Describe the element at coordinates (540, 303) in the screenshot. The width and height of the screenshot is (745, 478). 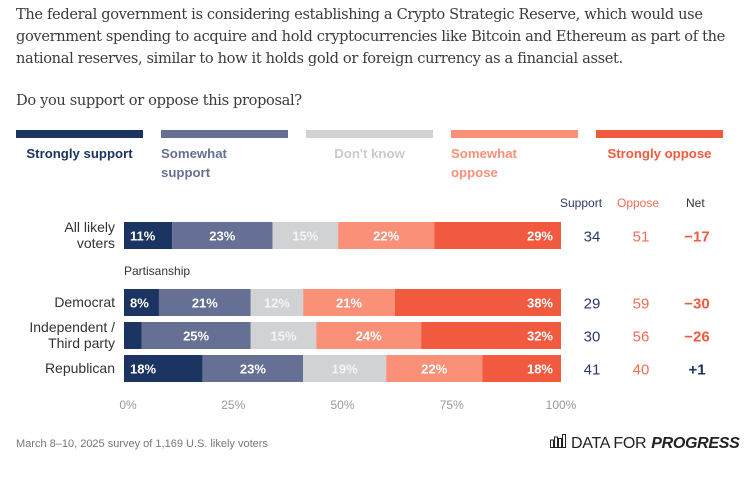
I see `bar-data-label: 38%` at that location.